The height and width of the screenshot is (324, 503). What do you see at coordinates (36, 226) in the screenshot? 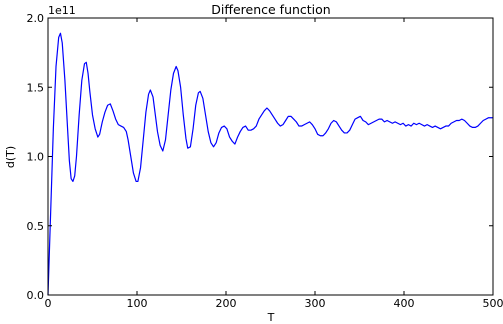
I see `y-tick-label: 0.5` at bounding box center [36, 226].